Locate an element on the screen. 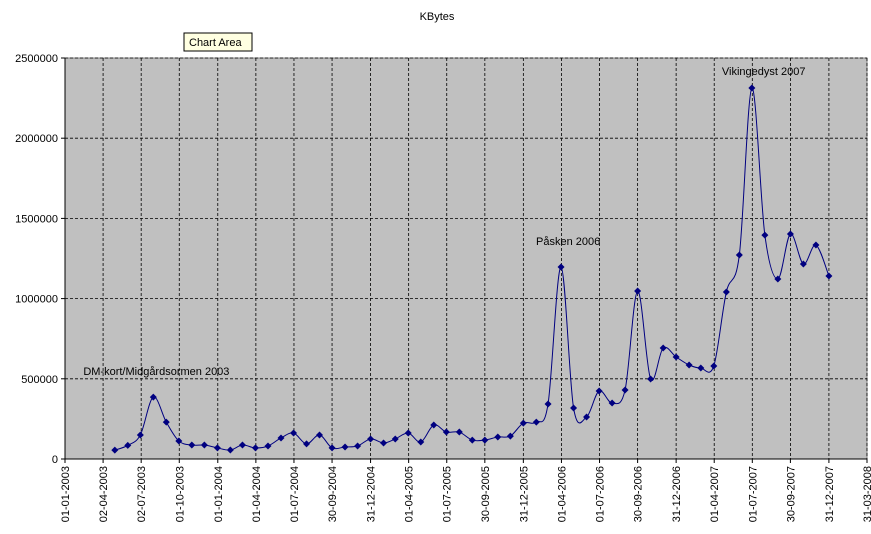 The width and height of the screenshot is (871, 534). tooltip: Chart Area is located at coordinates (218, 42).